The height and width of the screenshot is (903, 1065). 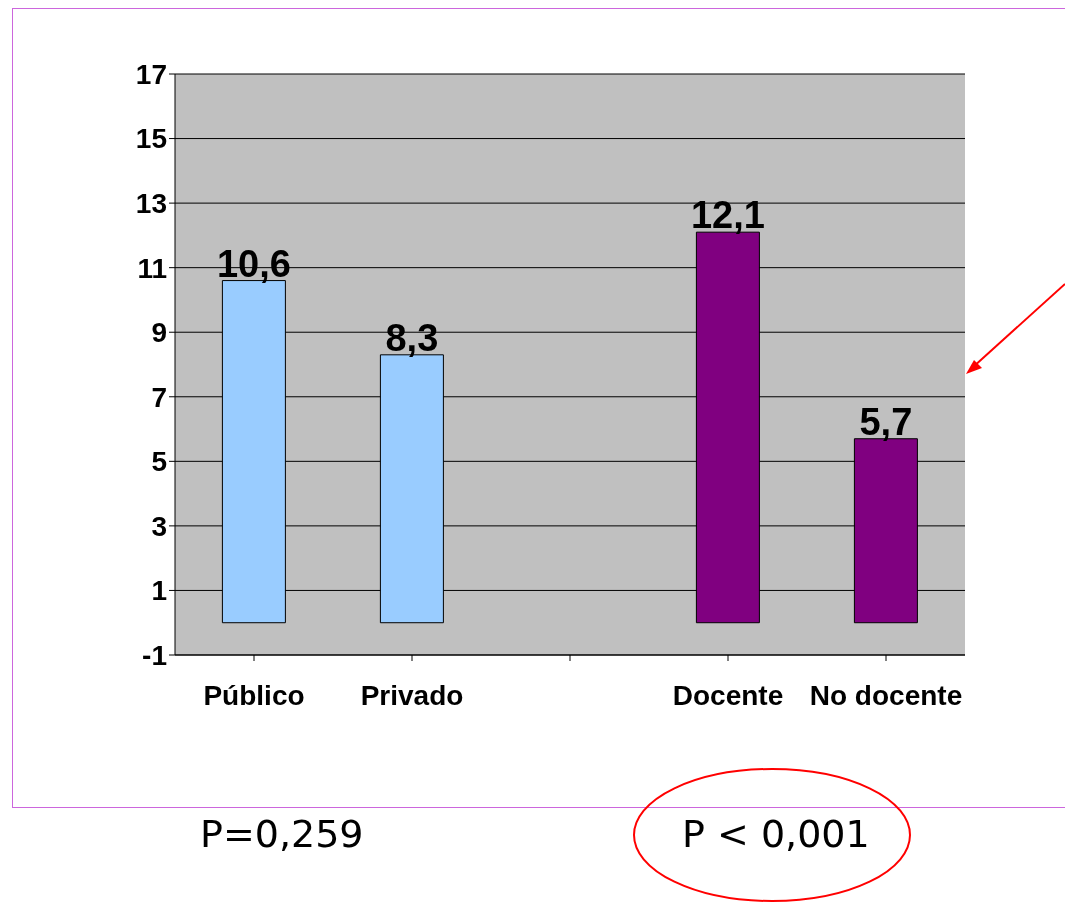 I want to click on data-label: 12,1, so click(x=727, y=215).